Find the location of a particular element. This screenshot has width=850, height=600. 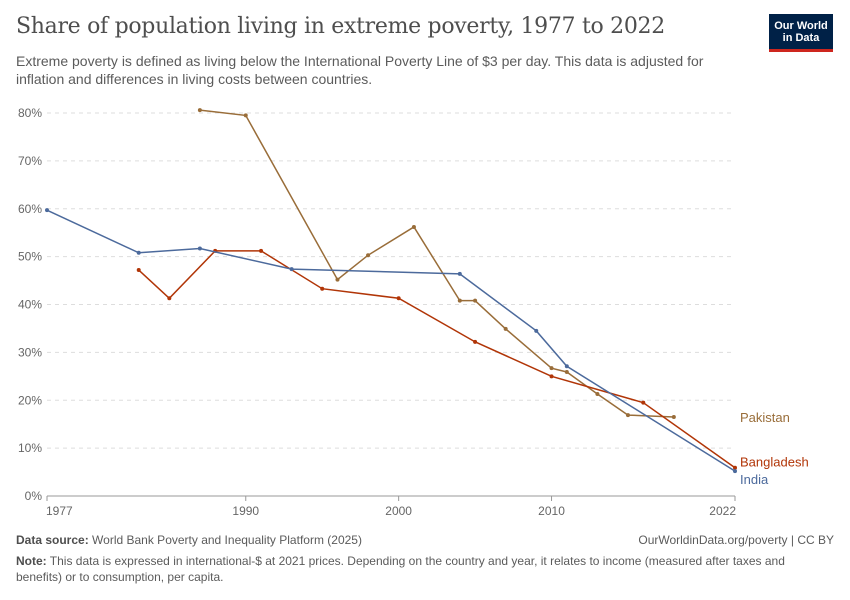

y-tick-label: 70% is located at coordinates (30, 161).